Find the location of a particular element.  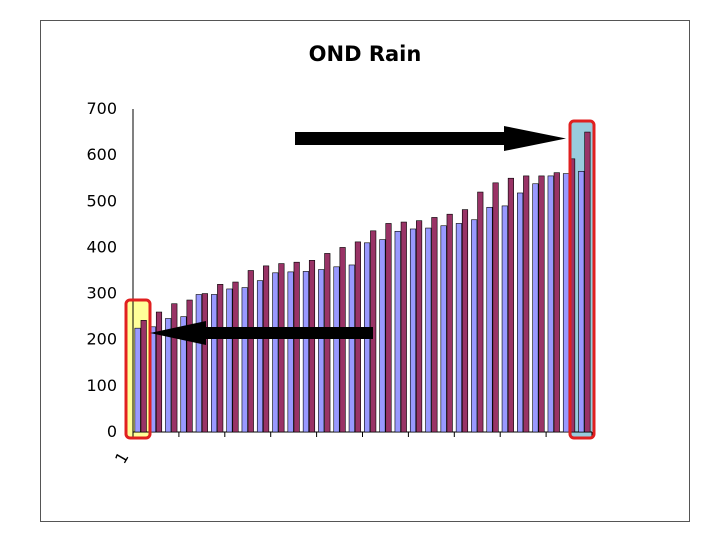

y-tick-label: 100 is located at coordinates (101, 385).